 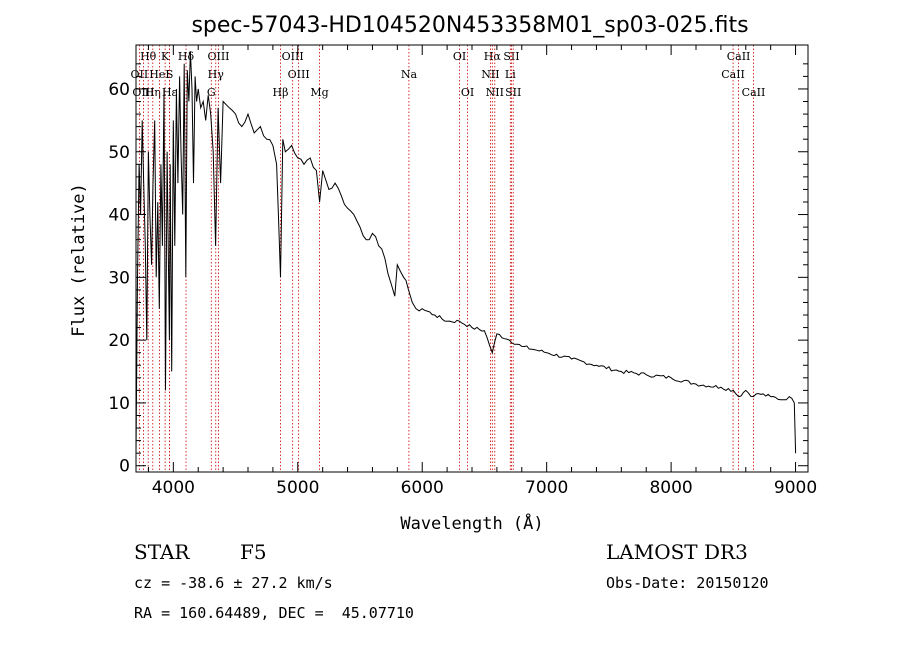 What do you see at coordinates (422, 488) in the screenshot?
I see `x-tick-label: 6000` at bounding box center [422, 488].